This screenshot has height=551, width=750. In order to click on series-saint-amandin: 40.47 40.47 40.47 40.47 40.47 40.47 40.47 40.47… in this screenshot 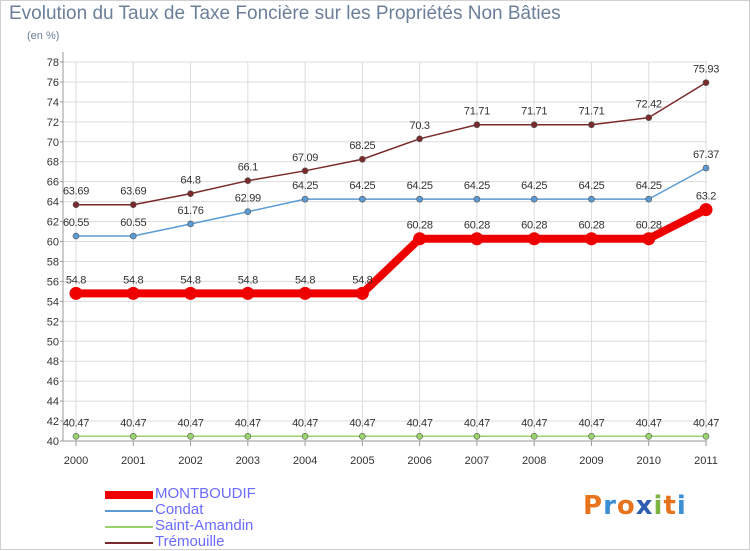, I will do `click(391, 428)`.